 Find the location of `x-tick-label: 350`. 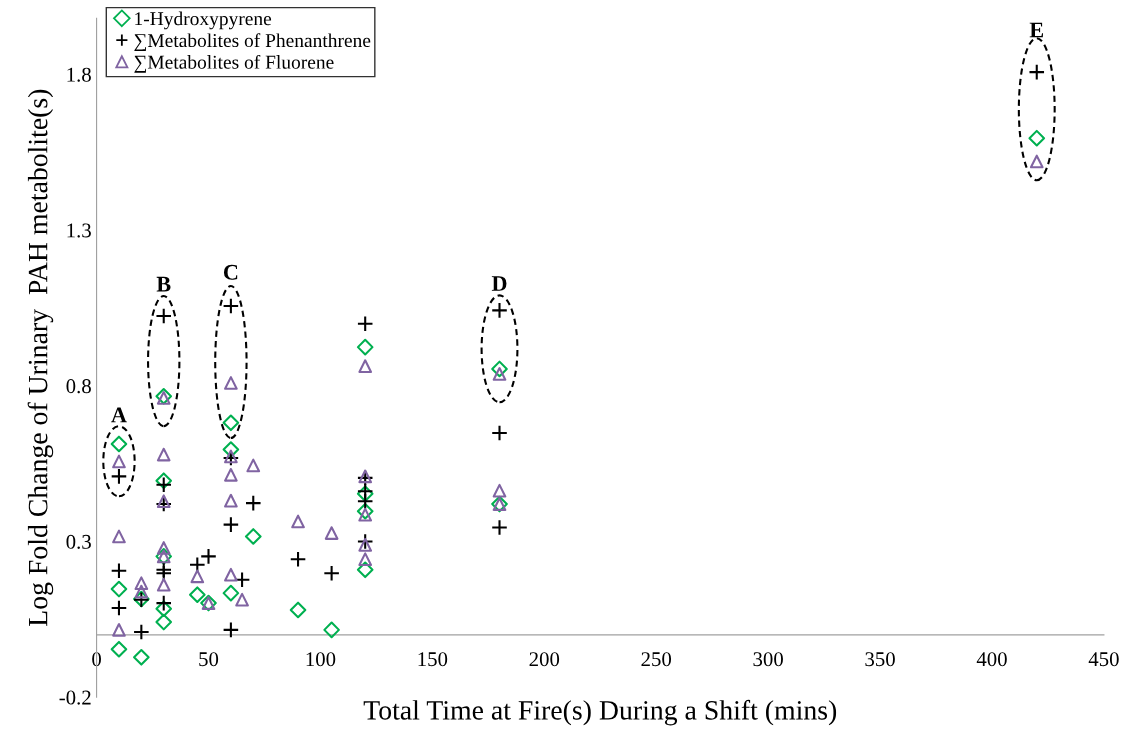

x-tick-label: 350 is located at coordinates (880, 659).